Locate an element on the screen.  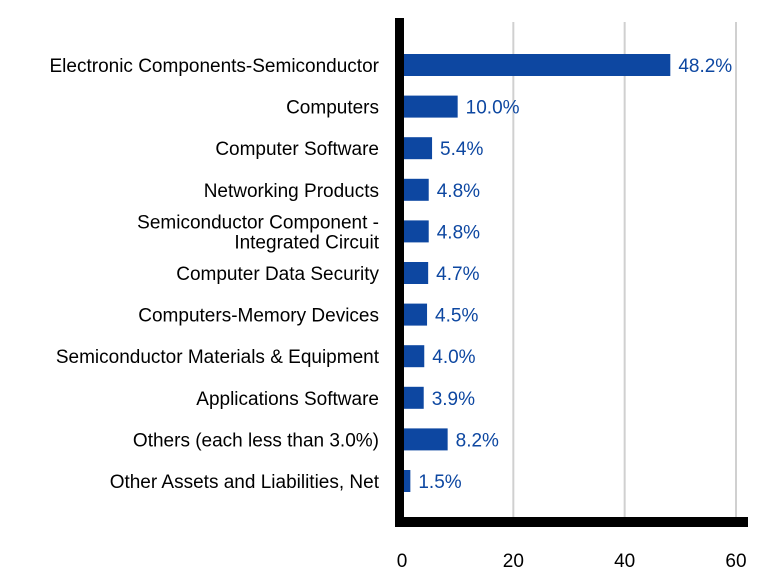
category-label-5: Computer Data Security is located at coordinates (277, 274).